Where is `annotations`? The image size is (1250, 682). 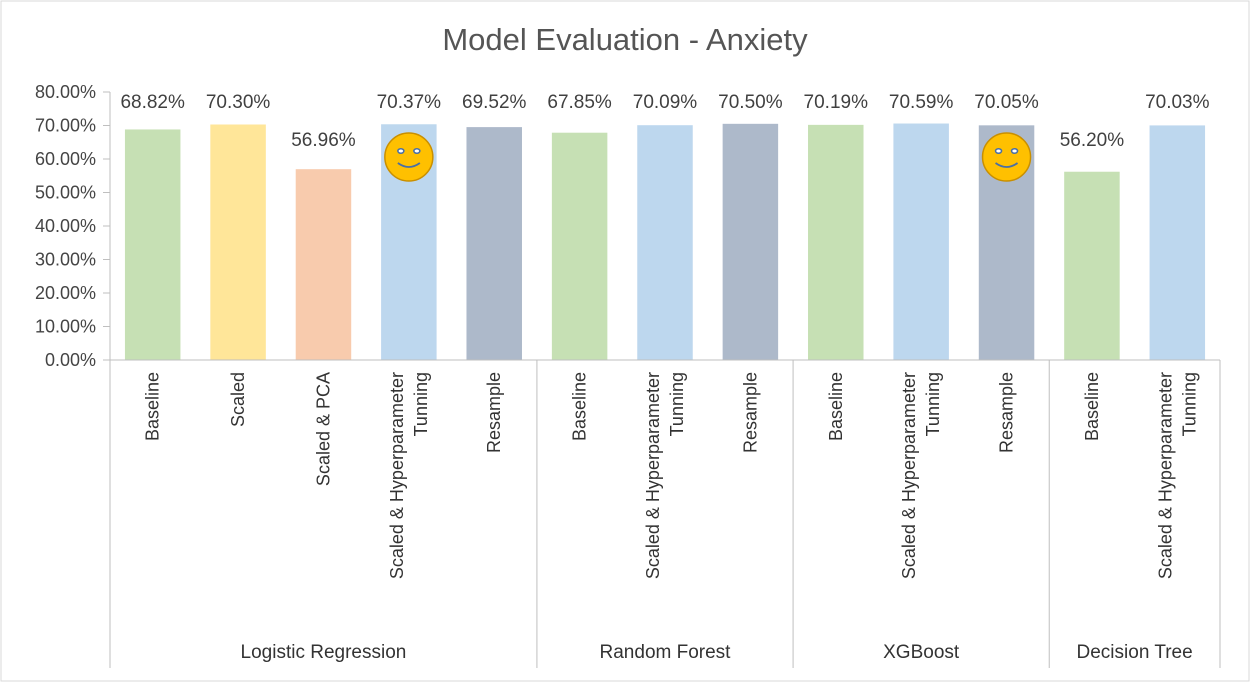
annotations is located at coordinates (708, 157).